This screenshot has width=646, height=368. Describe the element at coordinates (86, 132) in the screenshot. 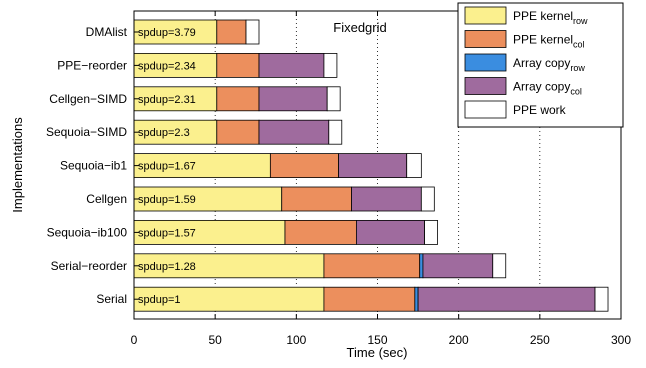

I see `category-label: Sequoia−SIMD` at that location.